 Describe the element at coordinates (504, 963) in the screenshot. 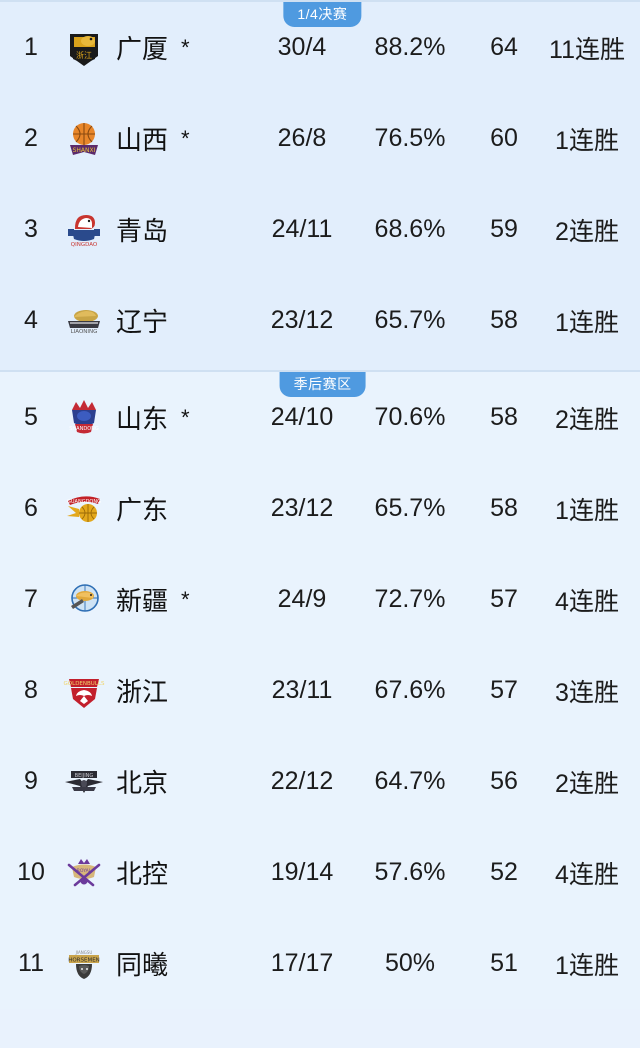

I see `points-cell: 51` at that location.